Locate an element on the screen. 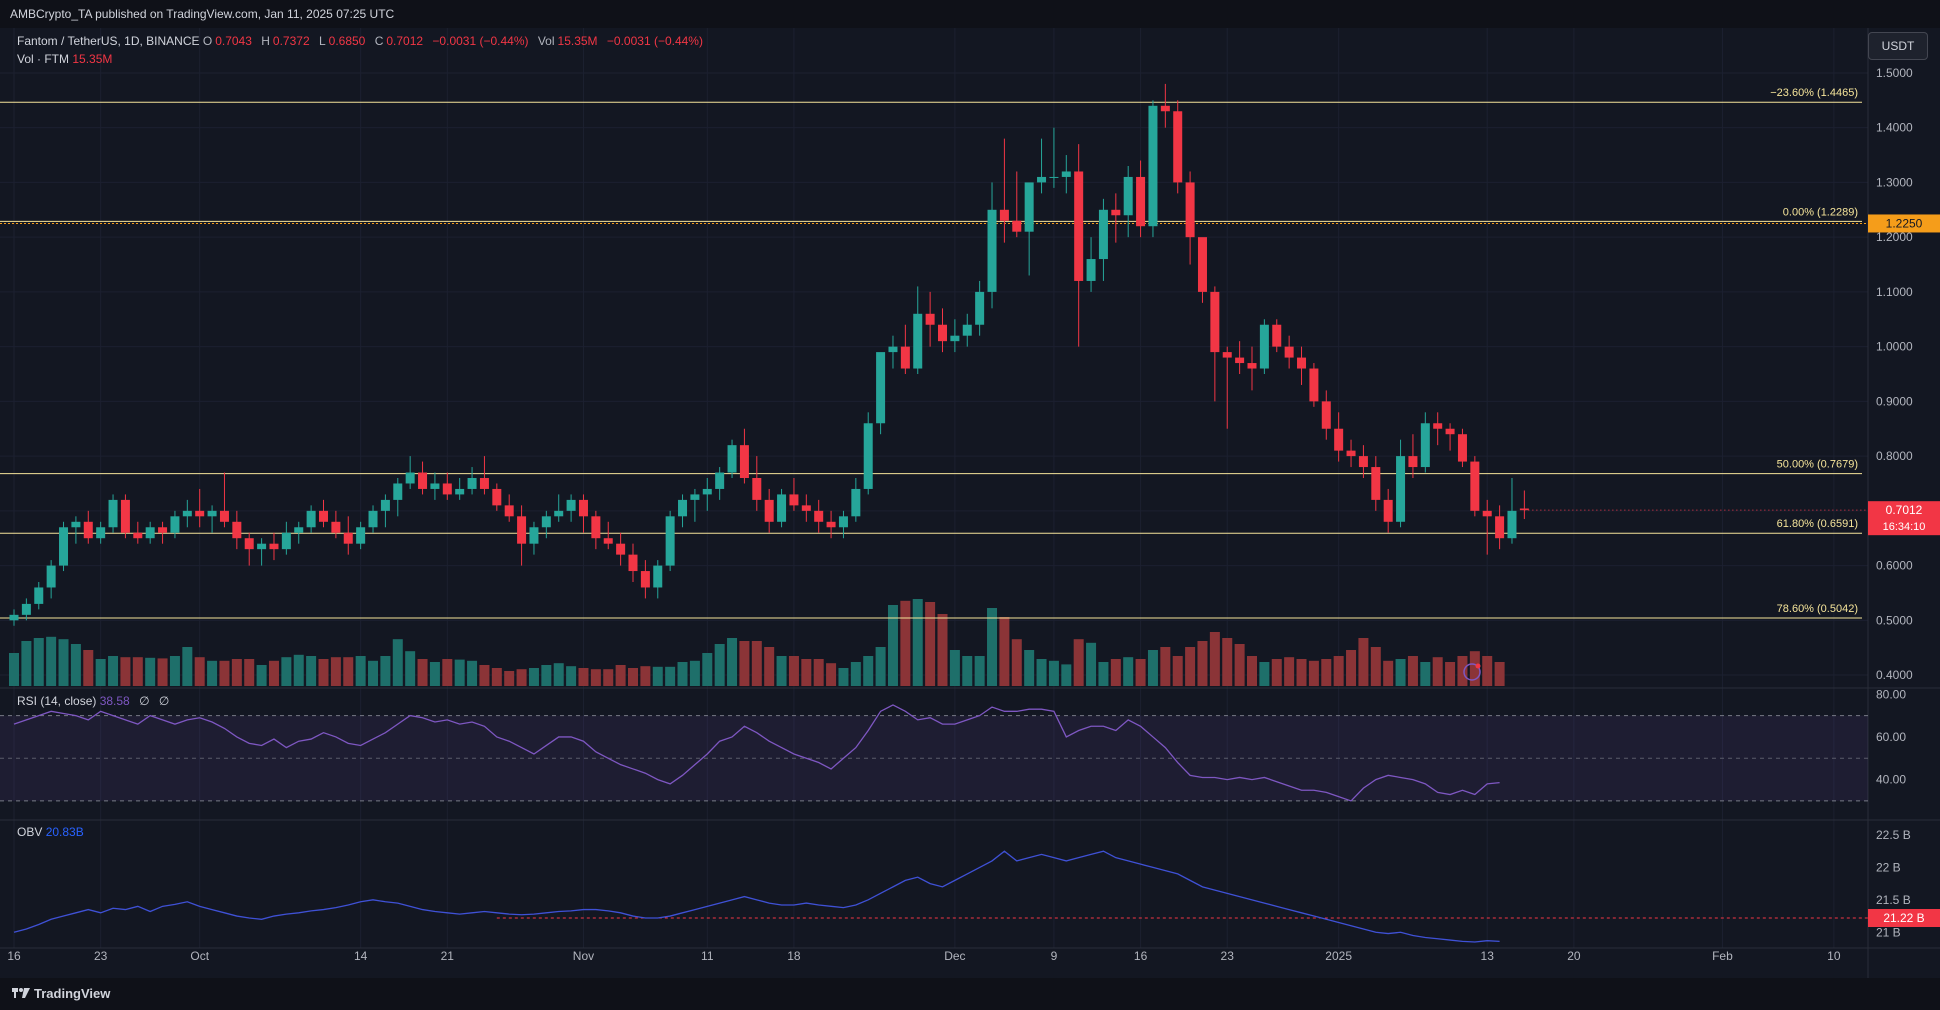 The width and height of the screenshot is (1940, 1010). volume-legend: Vol · FTM 15.35M is located at coordinates (64, 59).